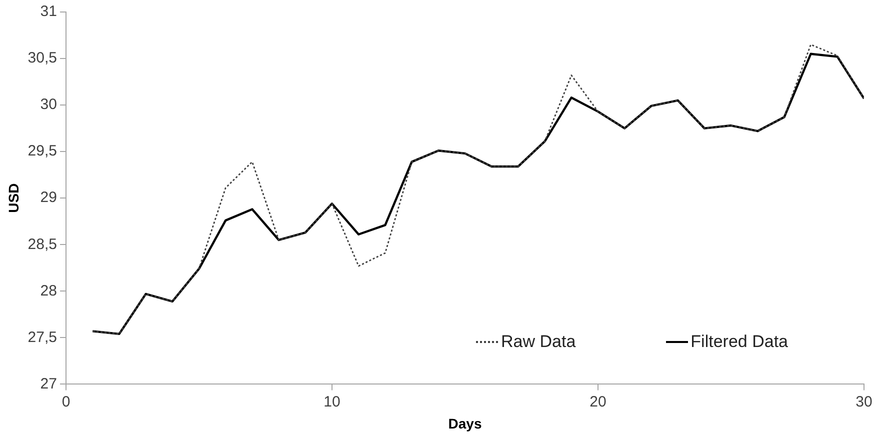  I want to click on y-tick-label: 28,5, so click(42, 244).